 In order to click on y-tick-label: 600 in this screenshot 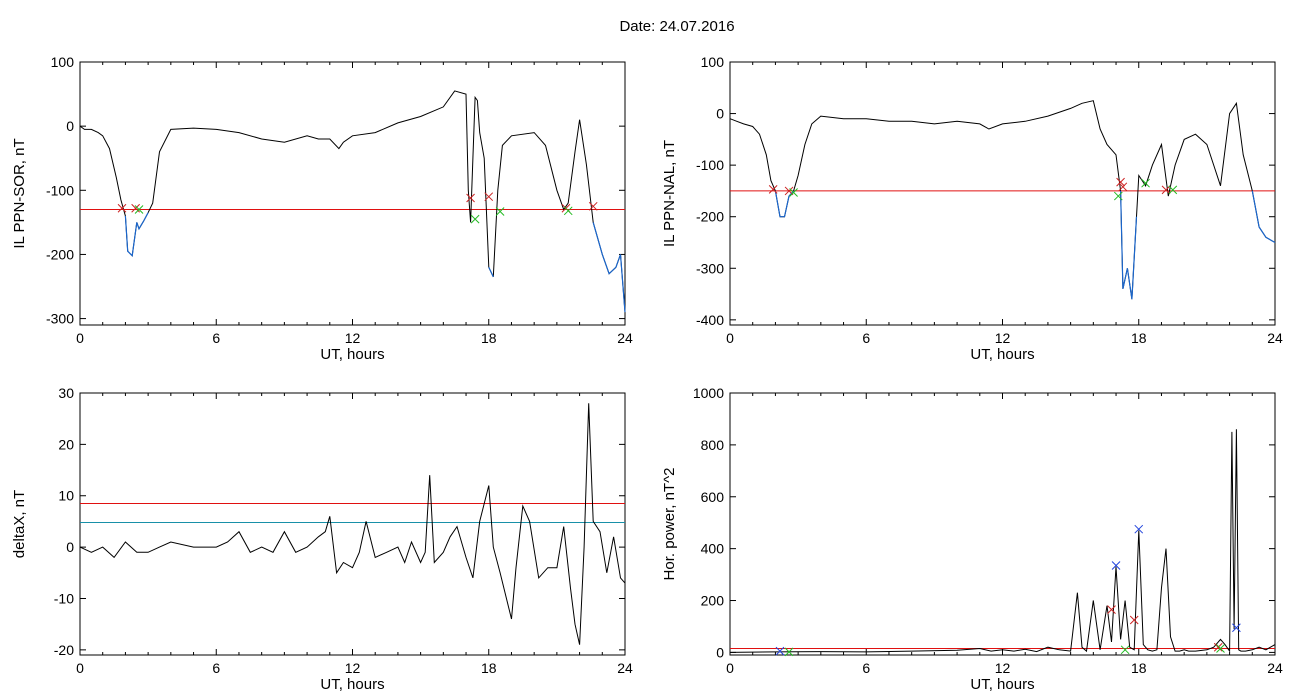, I will do `click(713, 497)`.